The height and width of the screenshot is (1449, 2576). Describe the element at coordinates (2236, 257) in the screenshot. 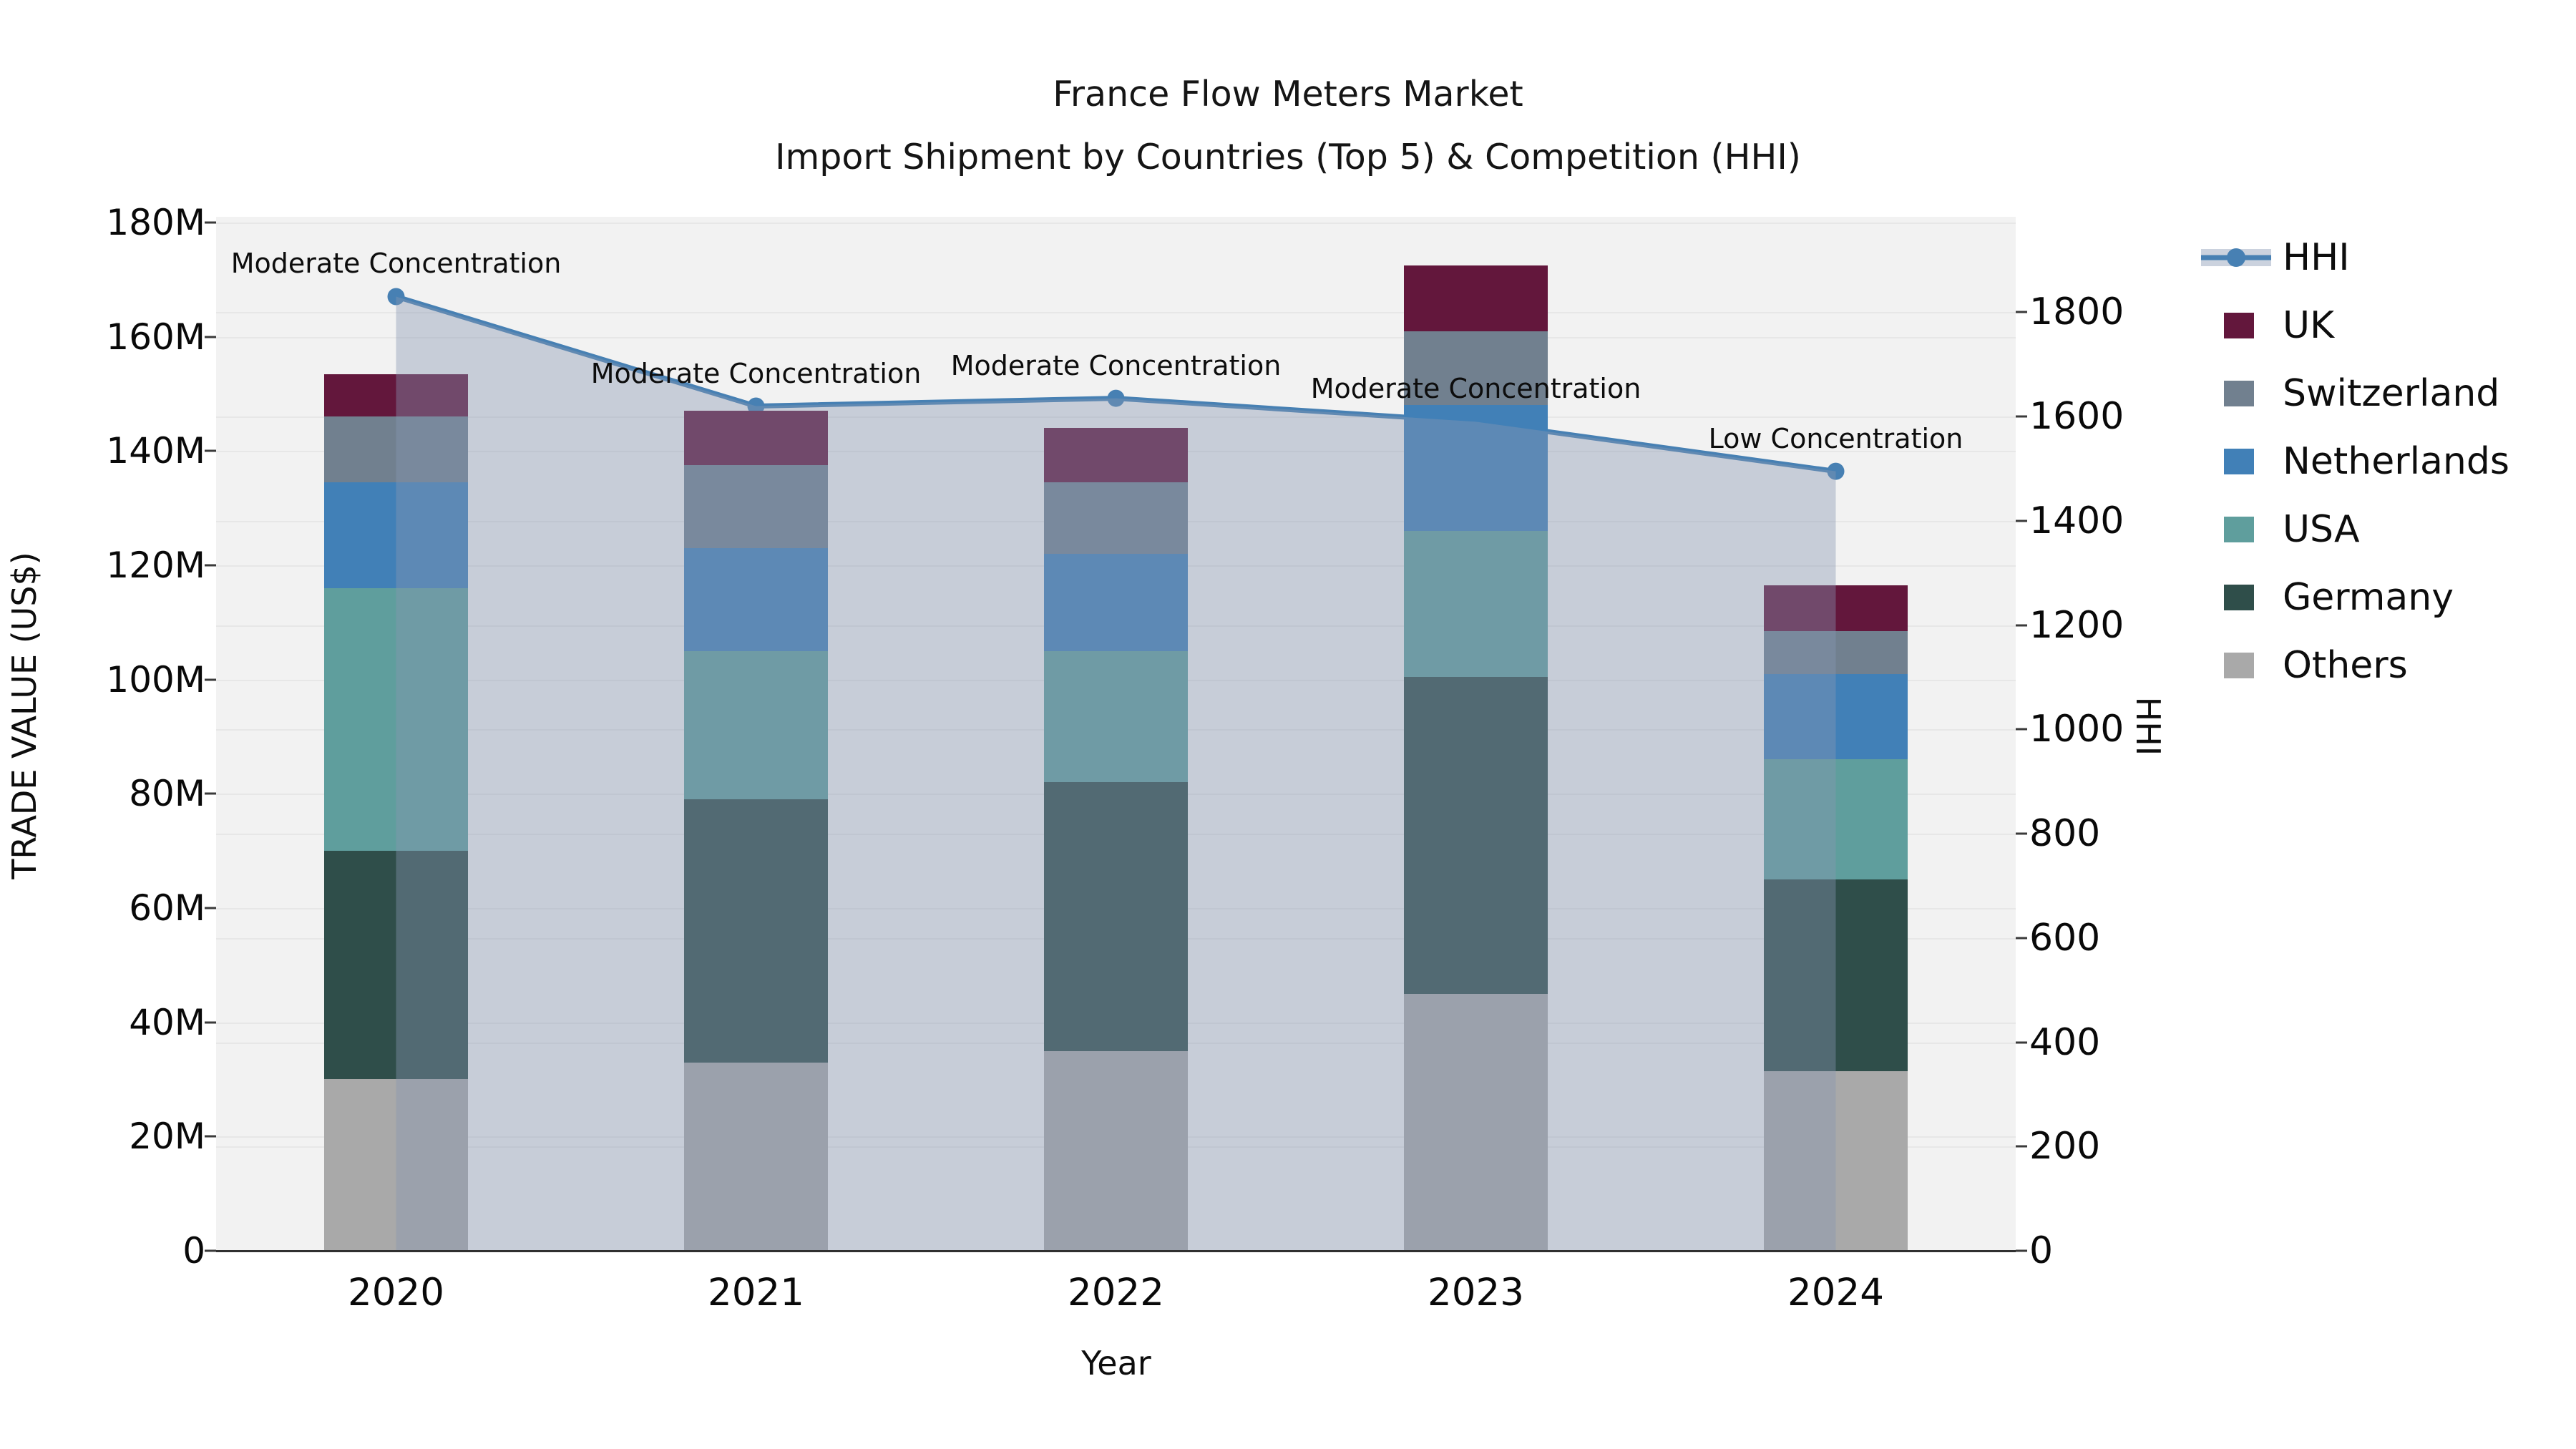

I see `hhi-marker-swatch` at that location.